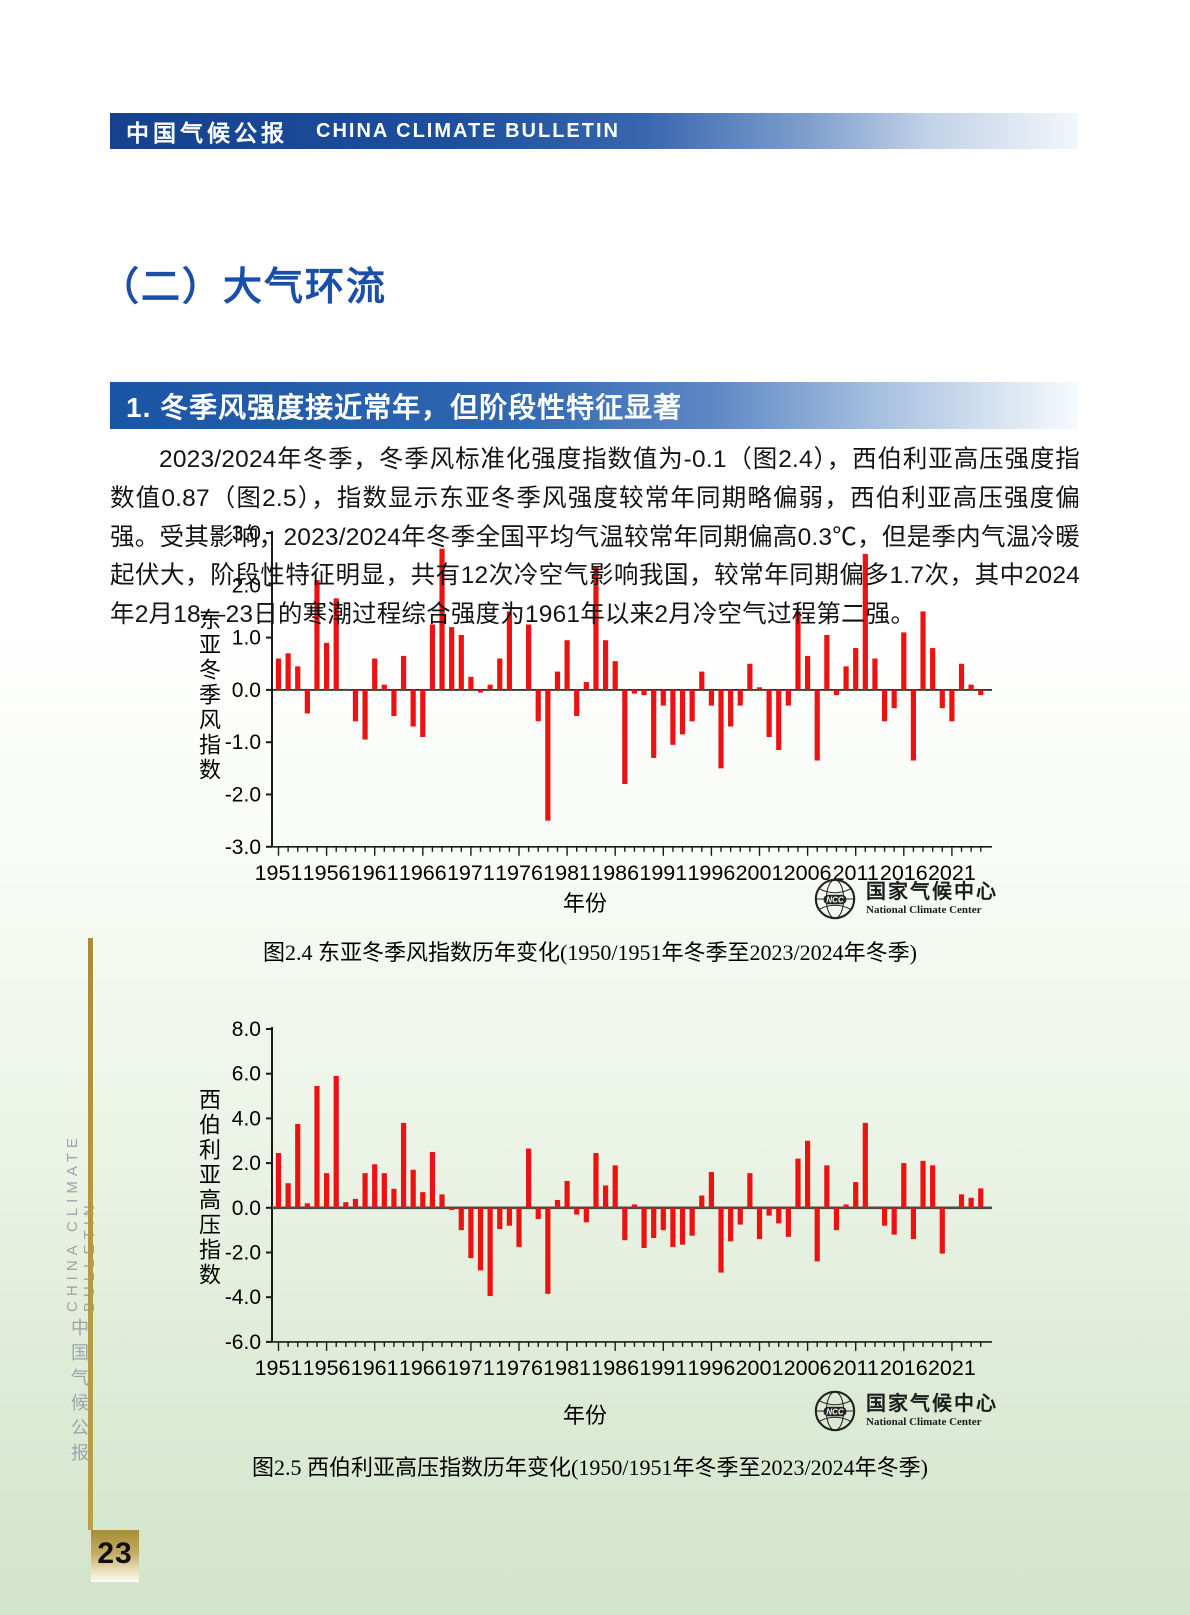  I want to click on bar-1991, so click(663, 1219).